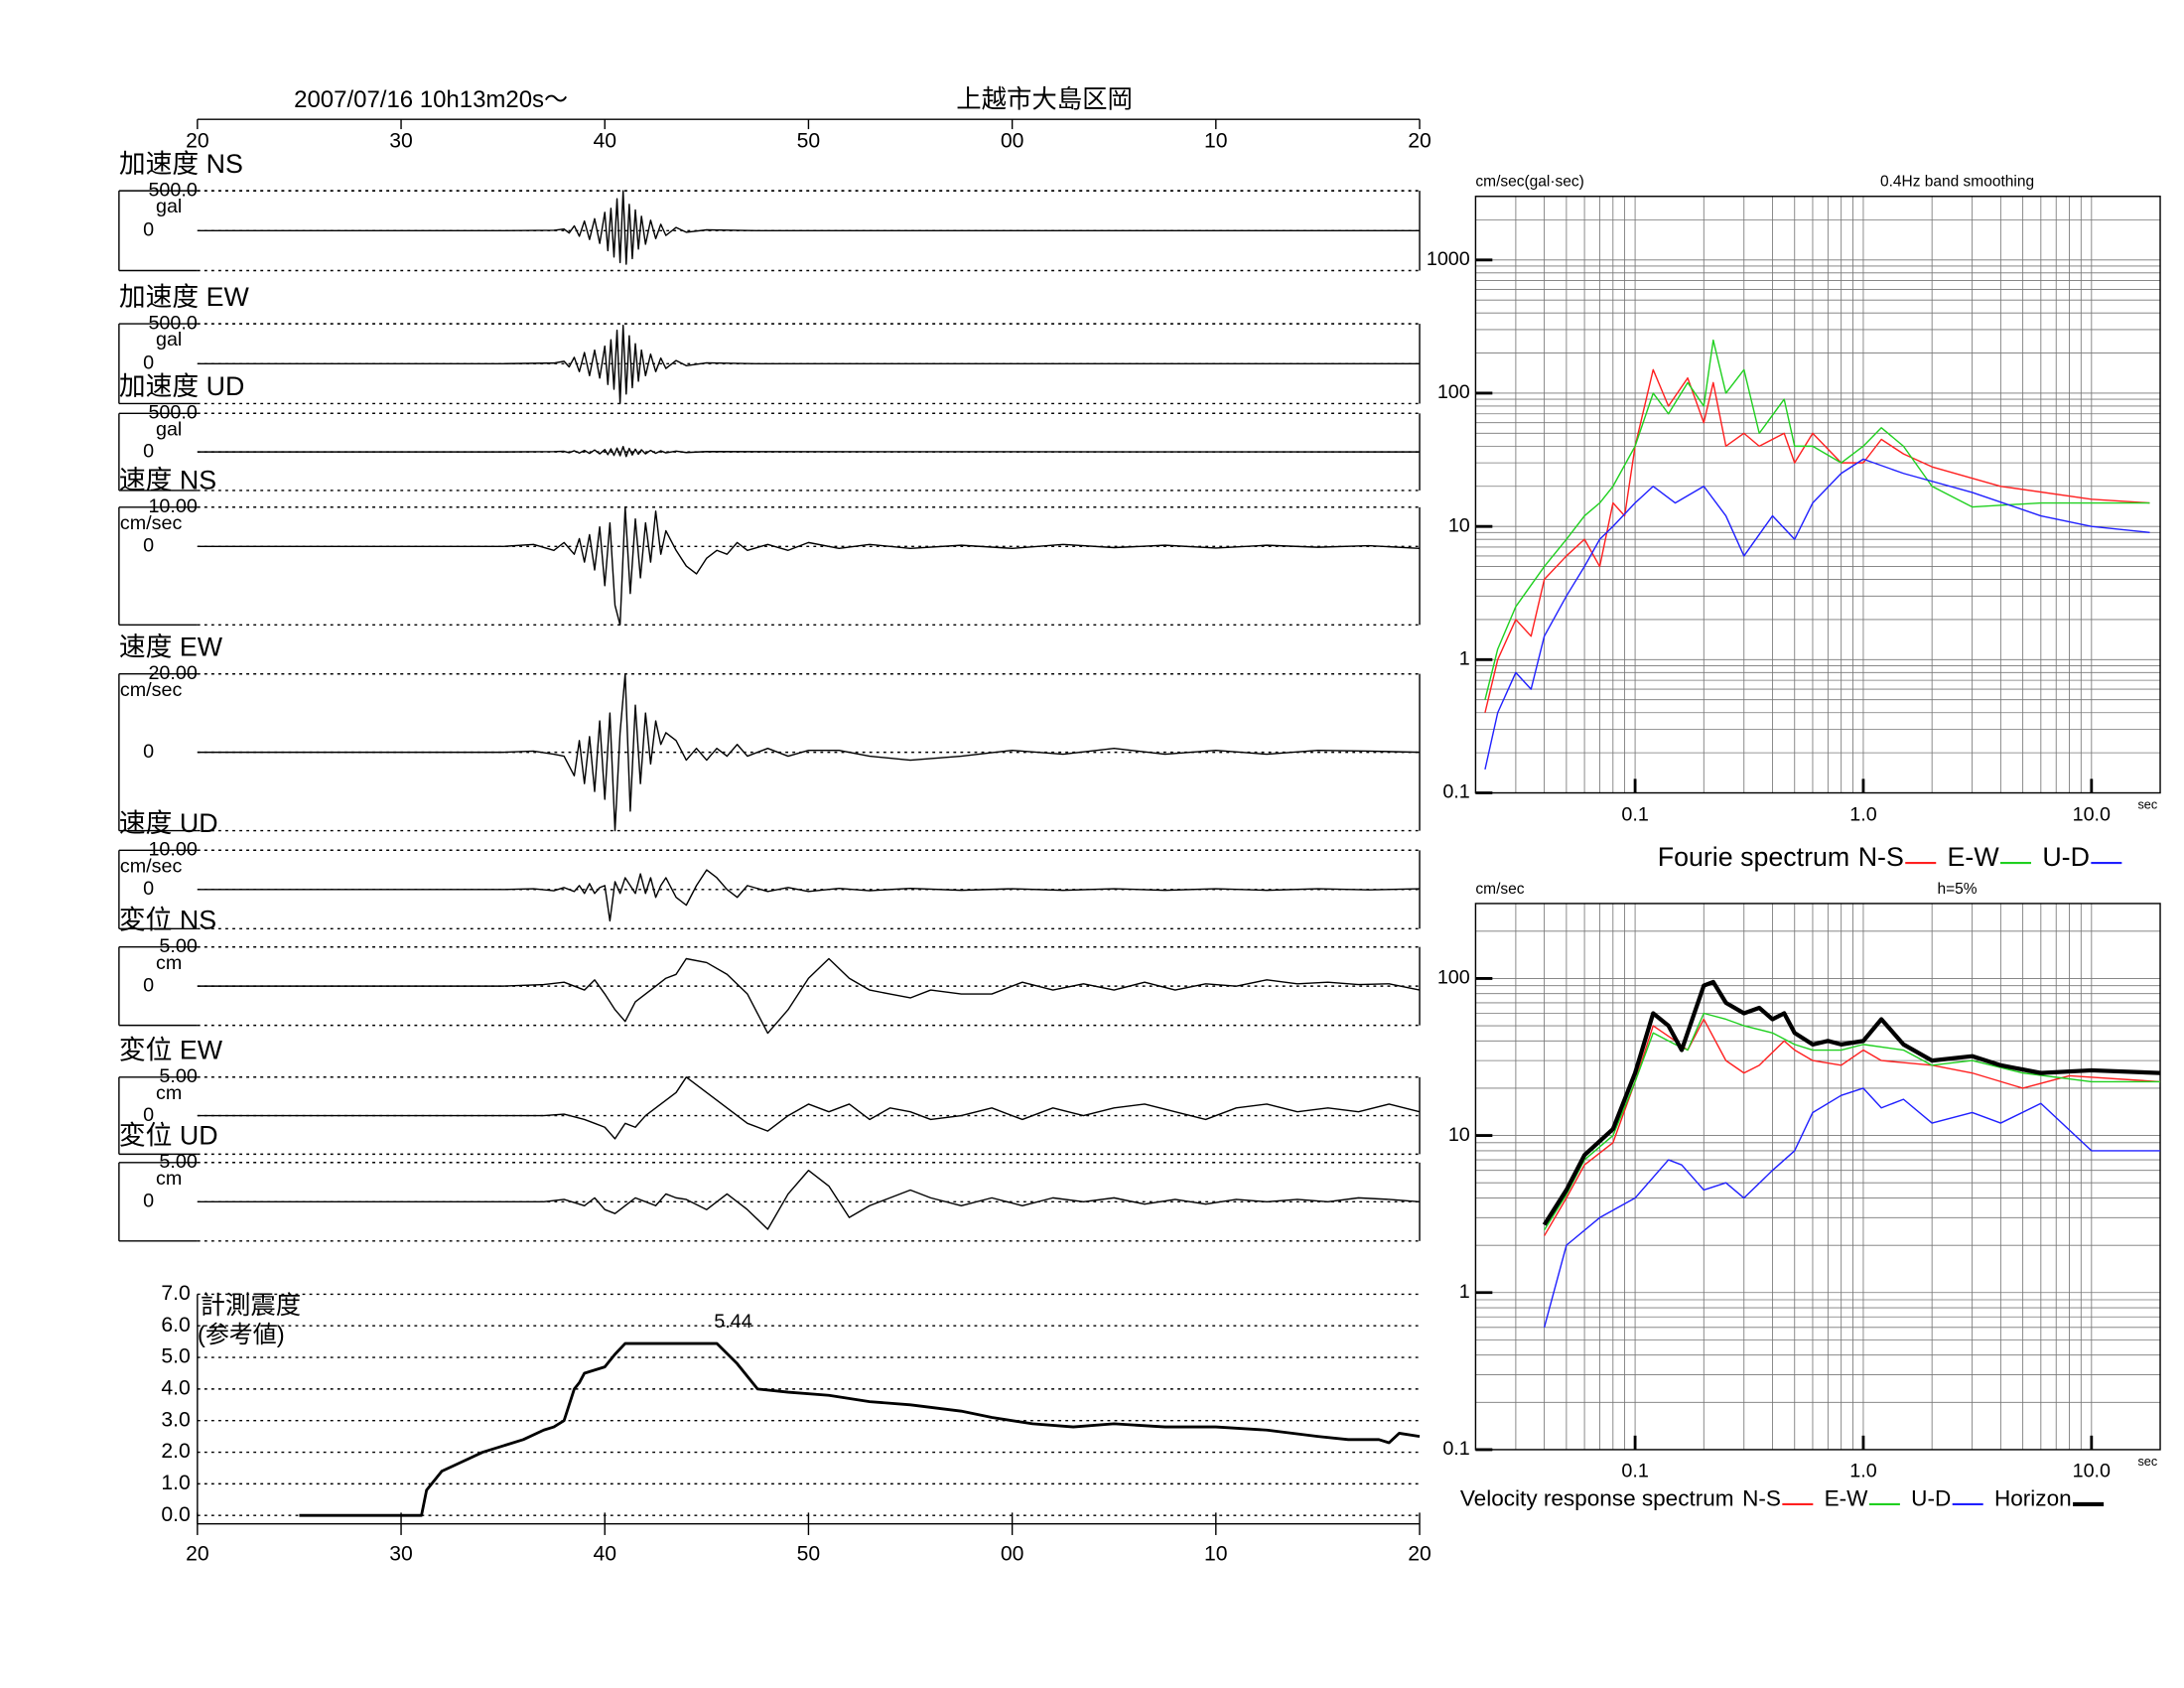 Image resolution: width=2184 pixels, height=1688 pixels. Describe the element at coordinates (1597, 1498) in the screenshot. I see `legend-title: Velocity response spectrum` at that location.